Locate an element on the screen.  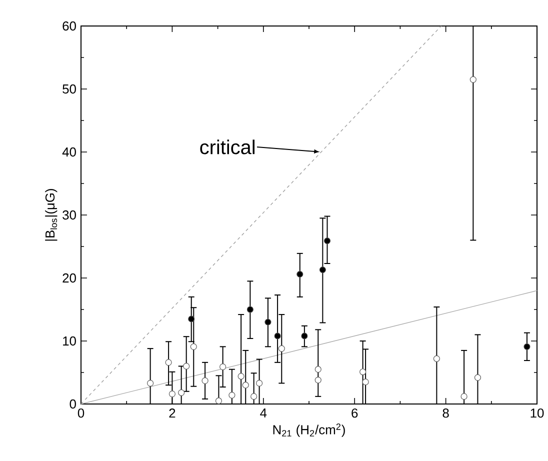
y-tick-label: 10 is located at coordinates (69, 341).